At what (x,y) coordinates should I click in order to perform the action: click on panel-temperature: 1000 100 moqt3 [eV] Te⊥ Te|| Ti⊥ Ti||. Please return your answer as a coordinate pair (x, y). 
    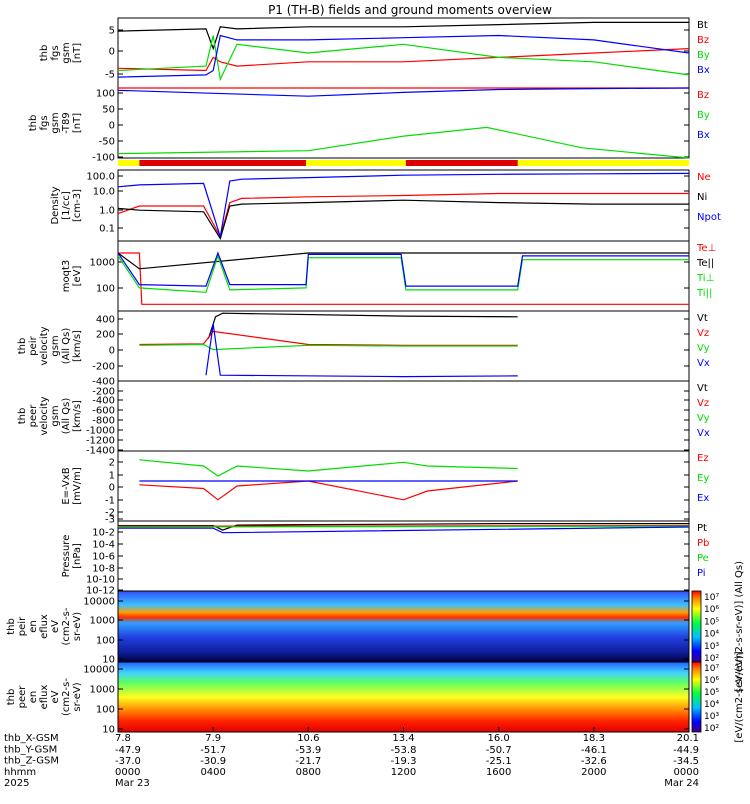
    Looking at the image, I should click on (388, 276).